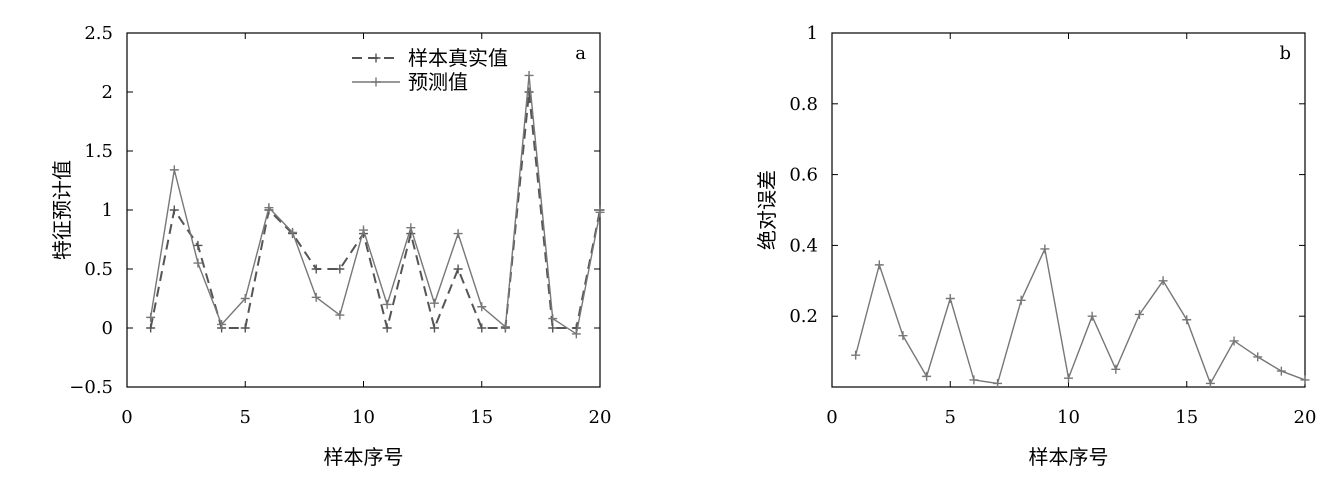 The height and width of the screenshot is (486, 1343). What do you see at coordinates (1068, 417) in the screenshot?
I see `panel-b-x-tick-label: 10` at bounding box center [1068, 417].